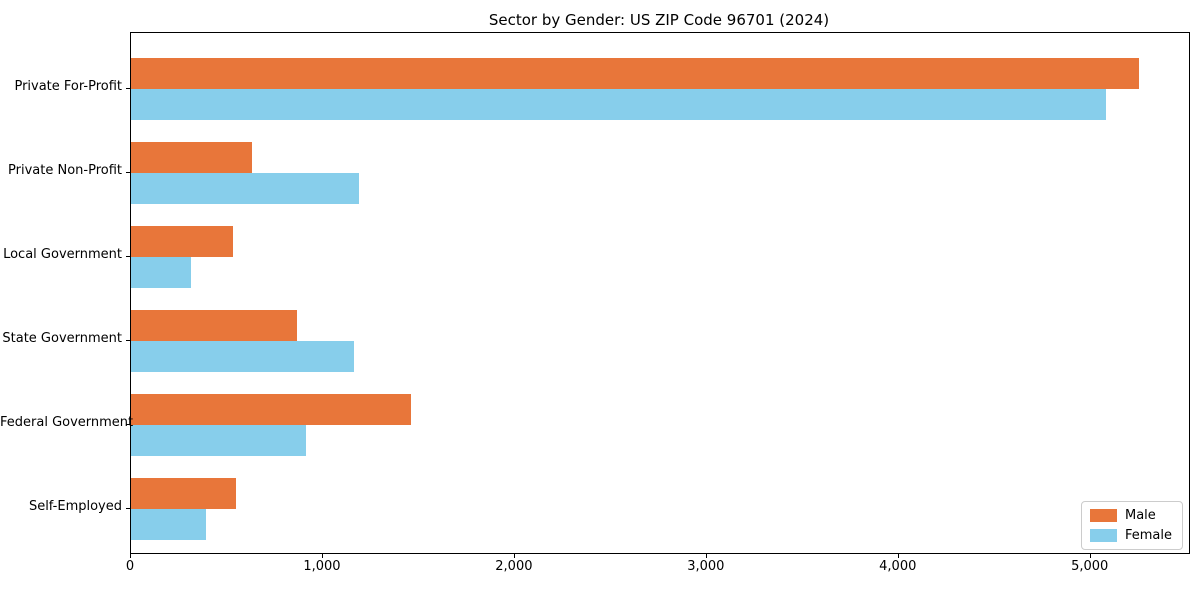  What do you see at coordinates (1103, 515) in the screenshot?
I see `legend-swatch-male` at bounding box center [1103, 515].